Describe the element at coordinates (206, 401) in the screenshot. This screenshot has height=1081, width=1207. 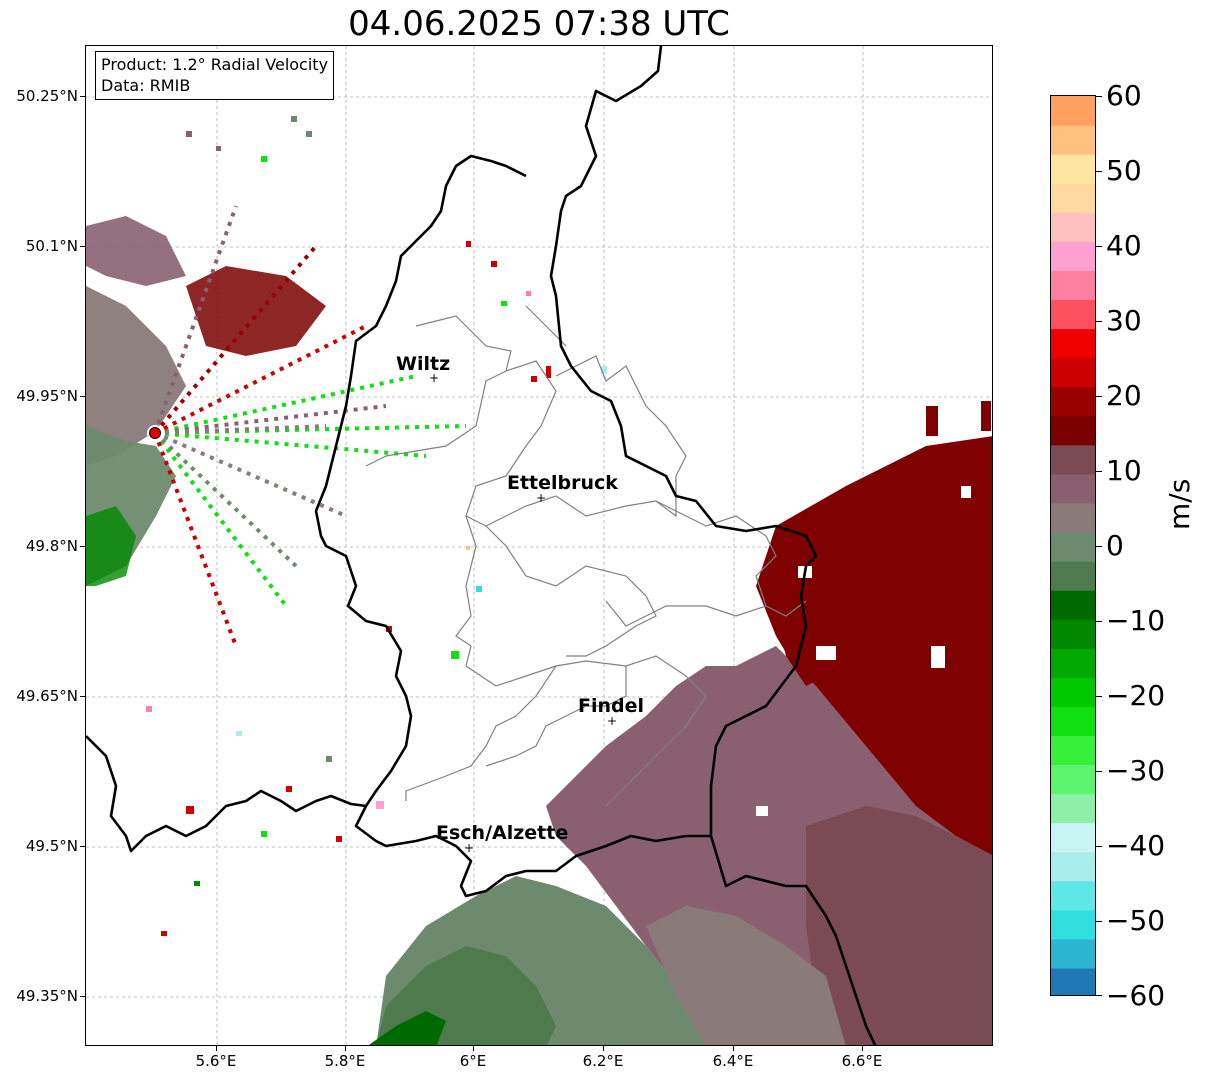
I see `velocity-field-west` at that location.